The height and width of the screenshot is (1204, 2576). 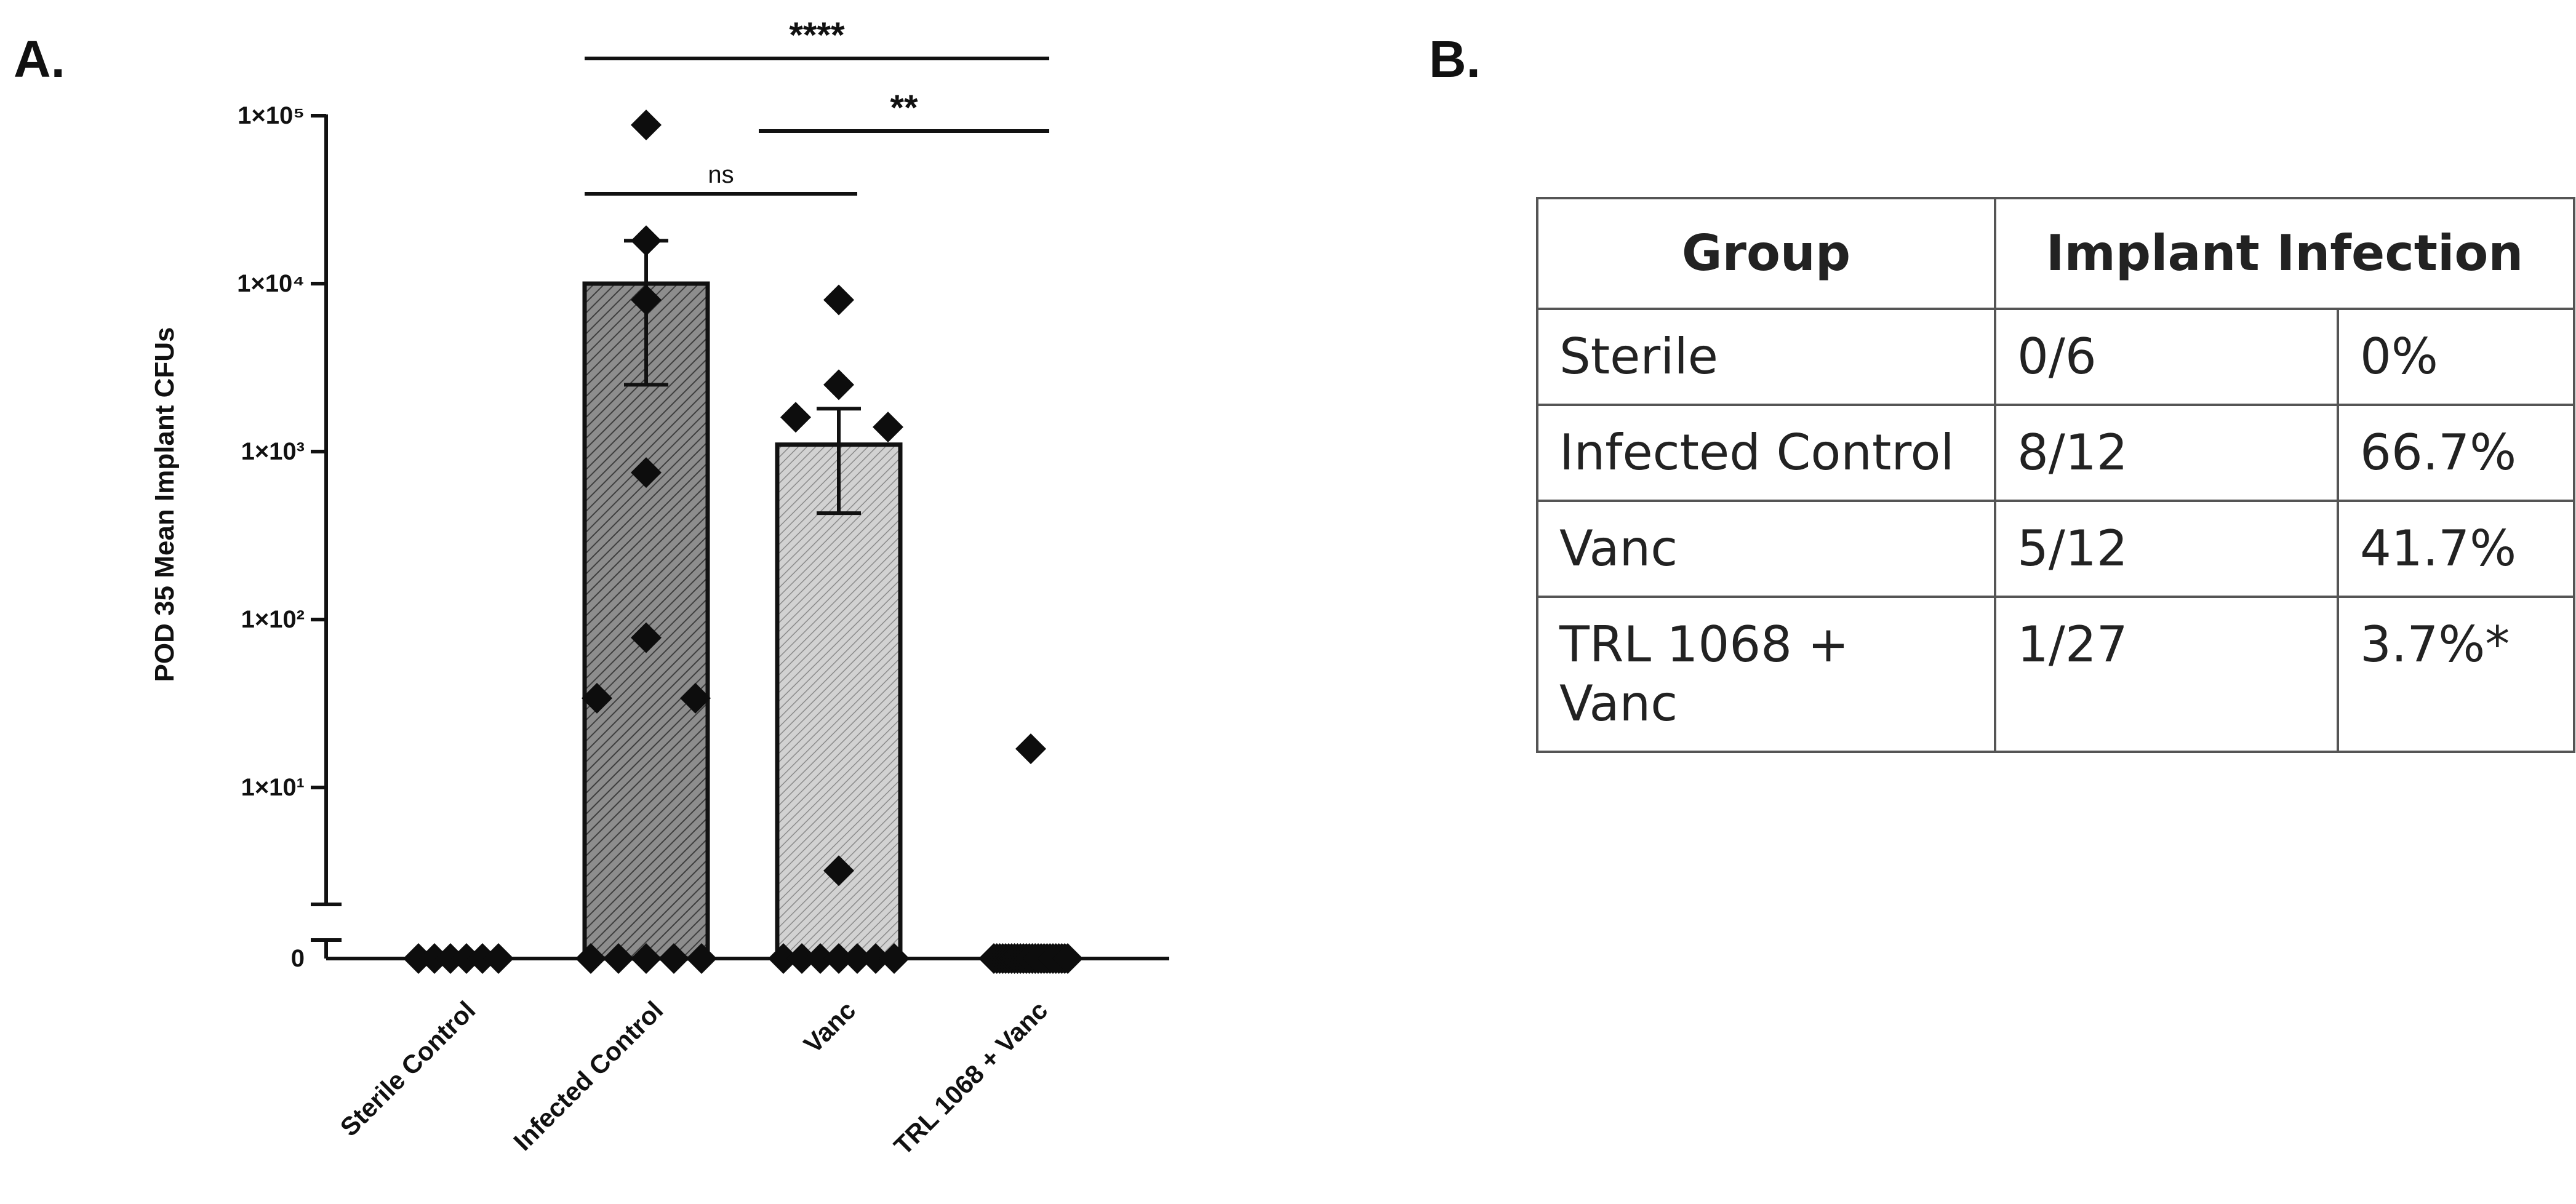 I want to click on cell-percent: 41.7%, so click(x=2456, y=549).